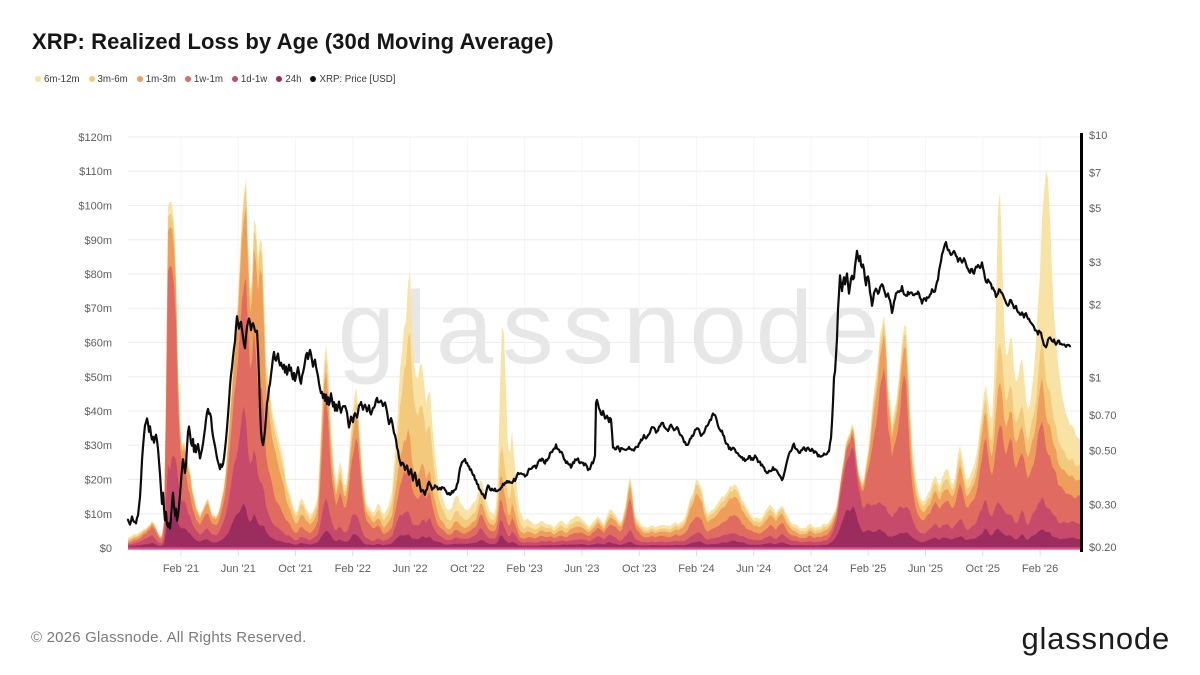 This screenshot has height=675, width=1200. Describe the element at coordinates (696, 569) in the screenshot. I see `svg-text: Feb '24` at that location.